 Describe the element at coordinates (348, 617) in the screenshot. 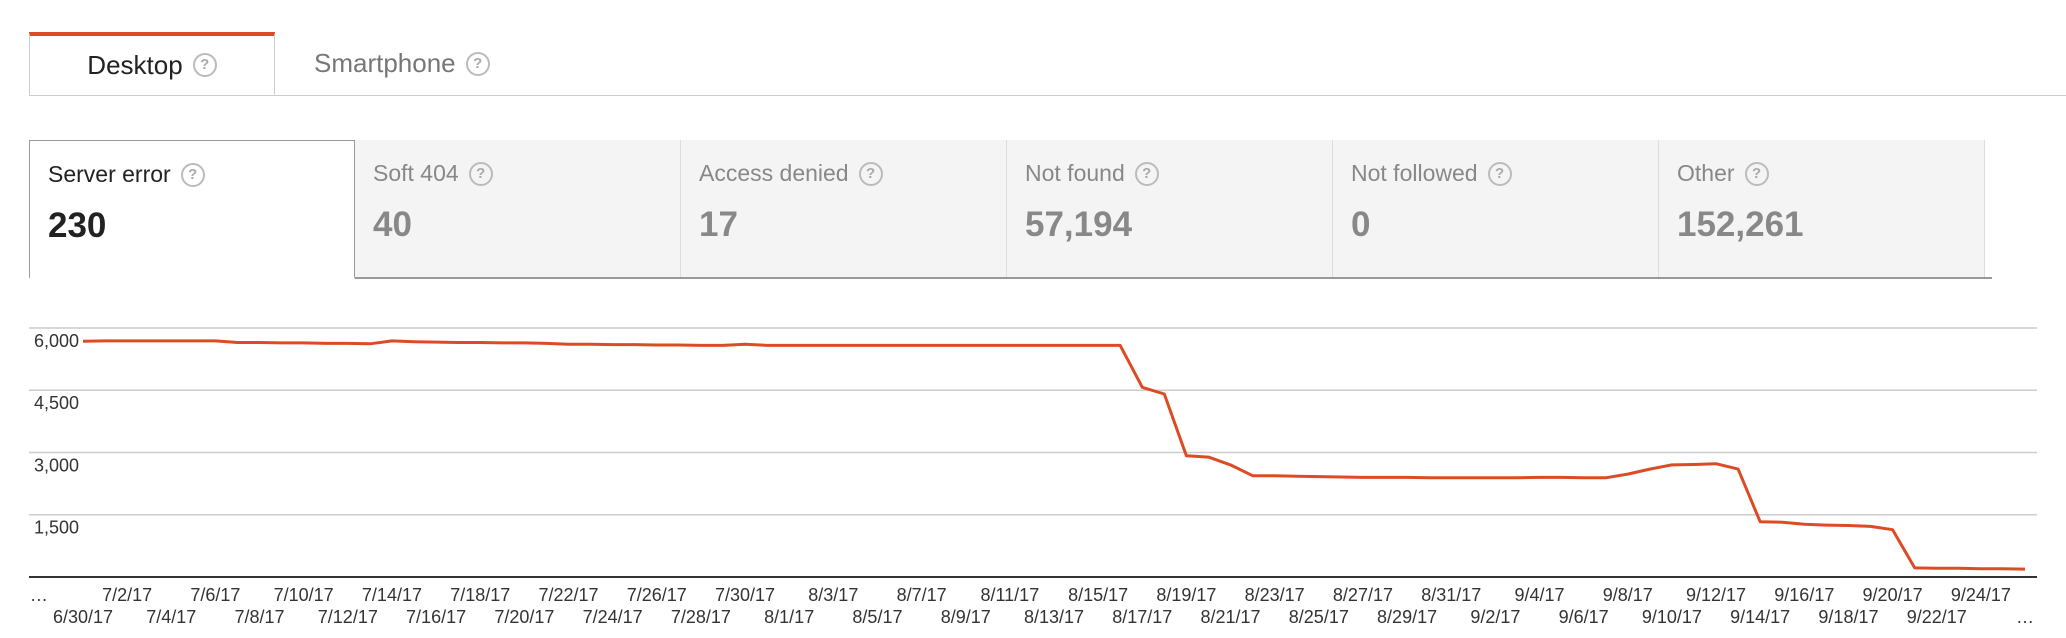

I see `x-tick-label: 7/12/17` at that location.